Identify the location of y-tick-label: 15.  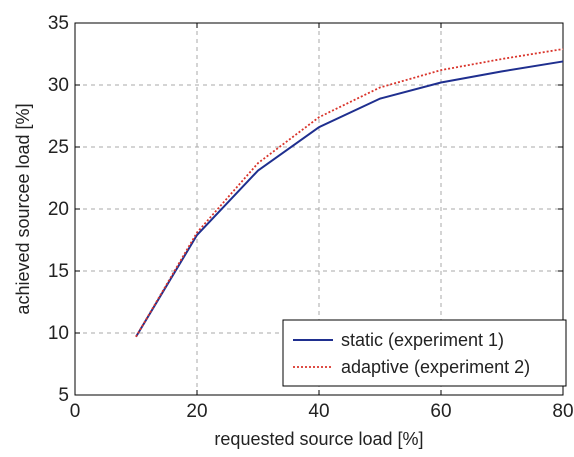
(58, 271).